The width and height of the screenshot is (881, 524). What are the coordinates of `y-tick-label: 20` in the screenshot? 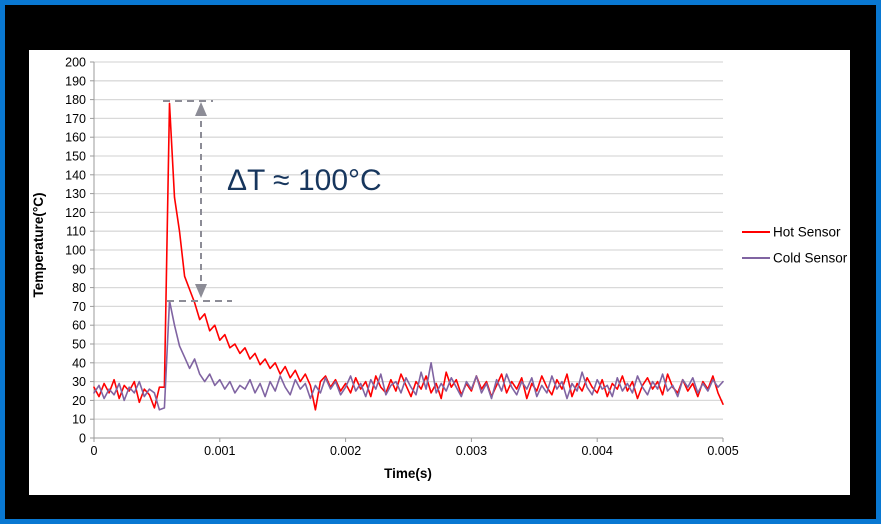 It's located at (79, 401).